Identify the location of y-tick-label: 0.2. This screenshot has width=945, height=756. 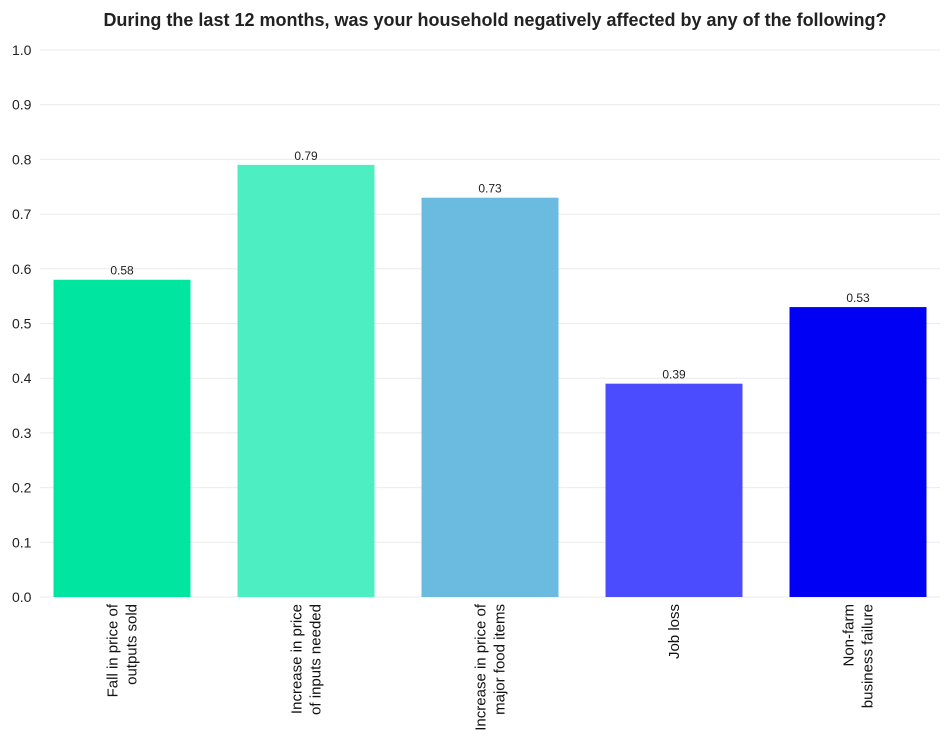
(22, 488).